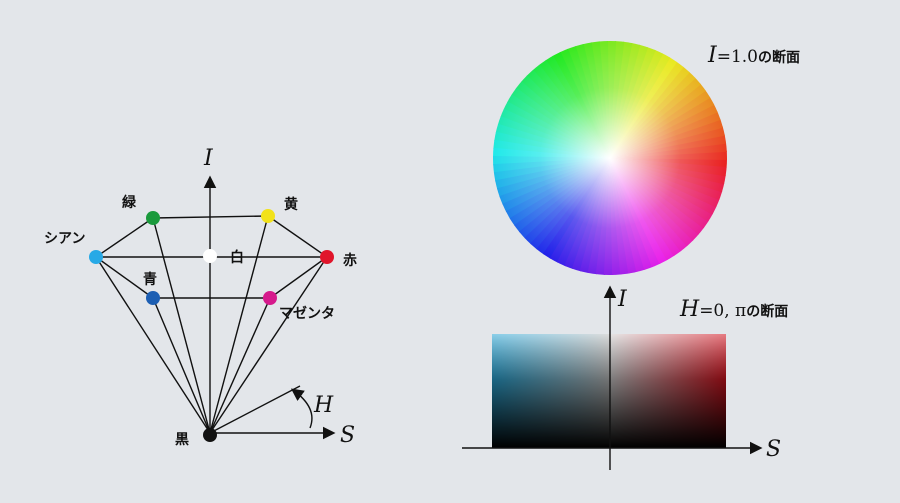 Image resolution: width=900 pixels, height=503 pixels. I want to click on vertex-black, so click(210, 435).